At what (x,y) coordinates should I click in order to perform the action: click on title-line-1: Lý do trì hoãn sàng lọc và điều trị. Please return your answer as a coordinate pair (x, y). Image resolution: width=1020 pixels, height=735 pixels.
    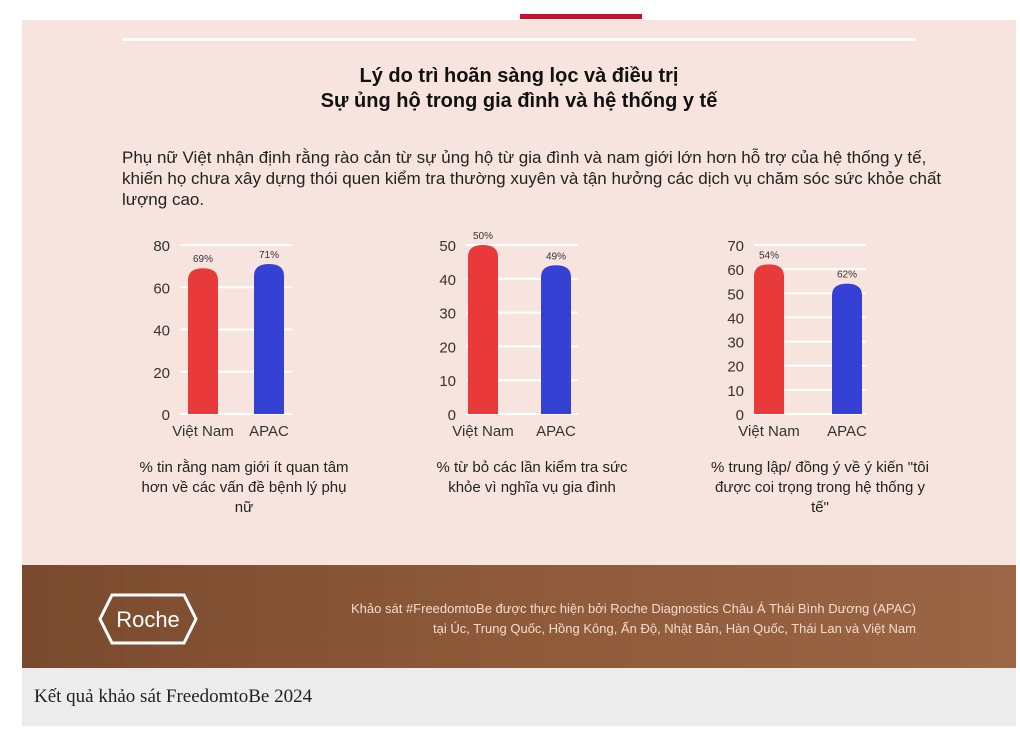
    Looking at the image, I should click on (519, 76).